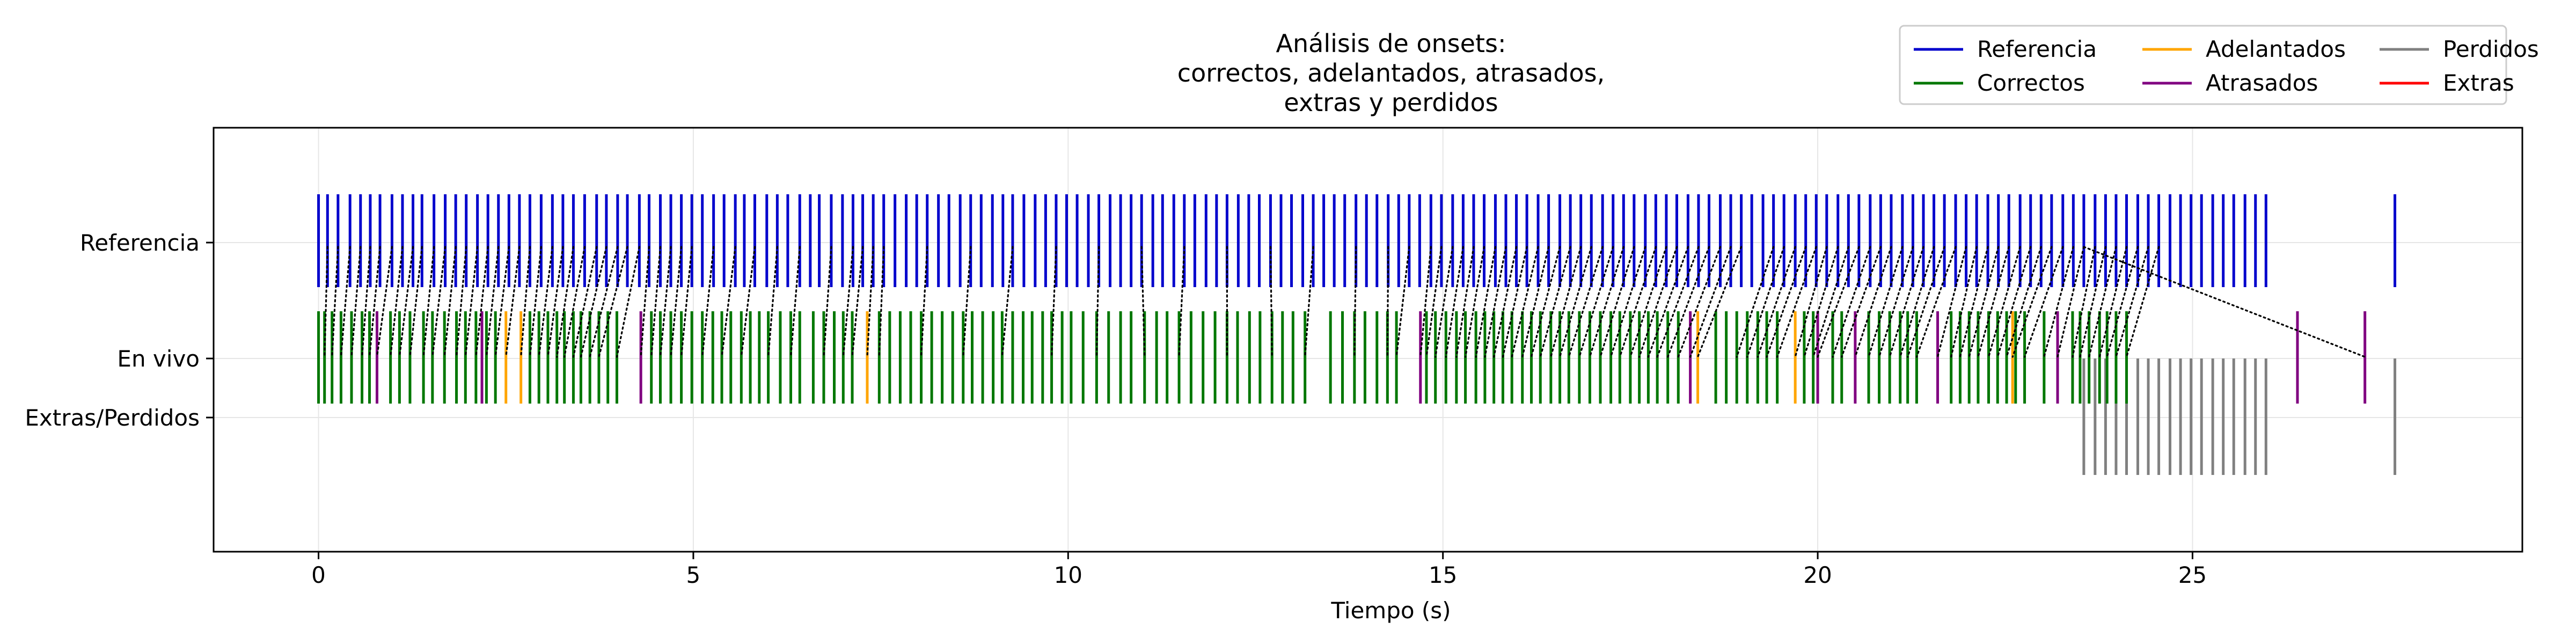 The height and width of the screenshot is (644, 2576). I want to click on legend-label: Correctos, so click(2031, 83).